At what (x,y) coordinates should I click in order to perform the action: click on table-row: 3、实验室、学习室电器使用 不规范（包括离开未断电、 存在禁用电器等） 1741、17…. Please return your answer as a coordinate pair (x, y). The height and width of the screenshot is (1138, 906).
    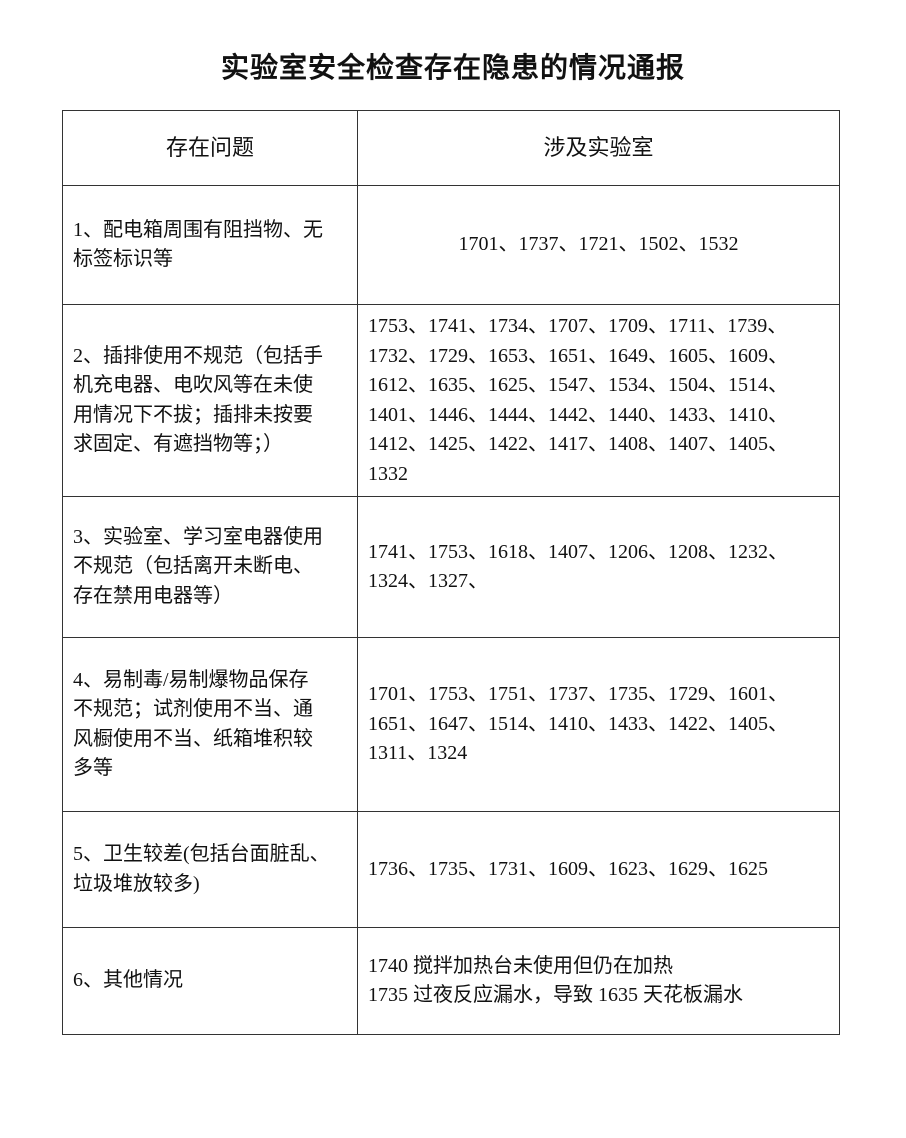
    Looking at the image, I should click on (451, 567).